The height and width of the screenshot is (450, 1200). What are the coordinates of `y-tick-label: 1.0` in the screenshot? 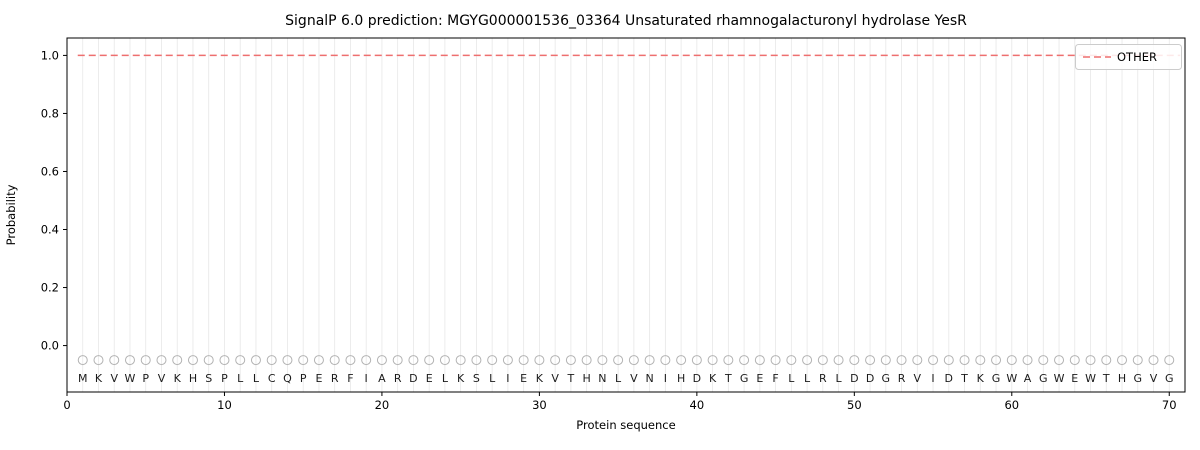 It's located at (50, 55).